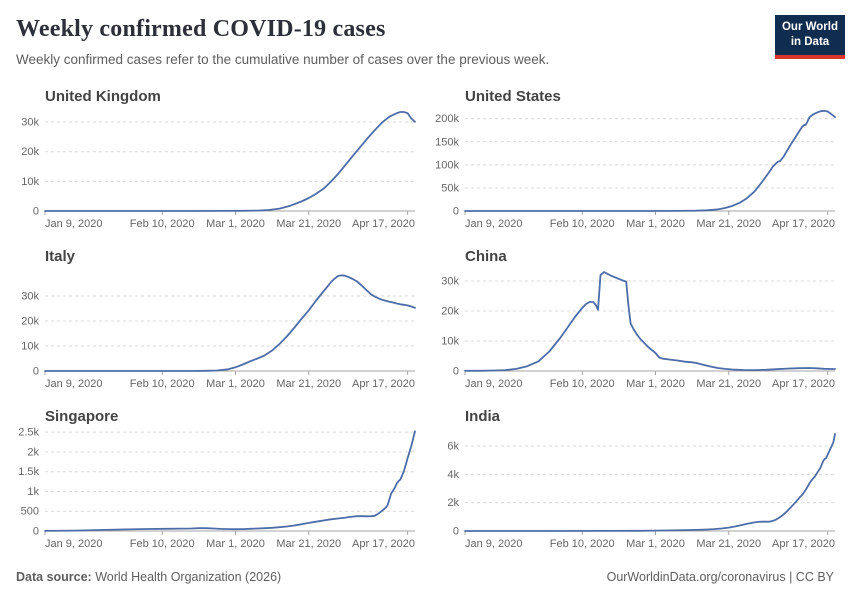 The image size is (850, 600). I want to click on svg-text: 4k, so click(453, 475).